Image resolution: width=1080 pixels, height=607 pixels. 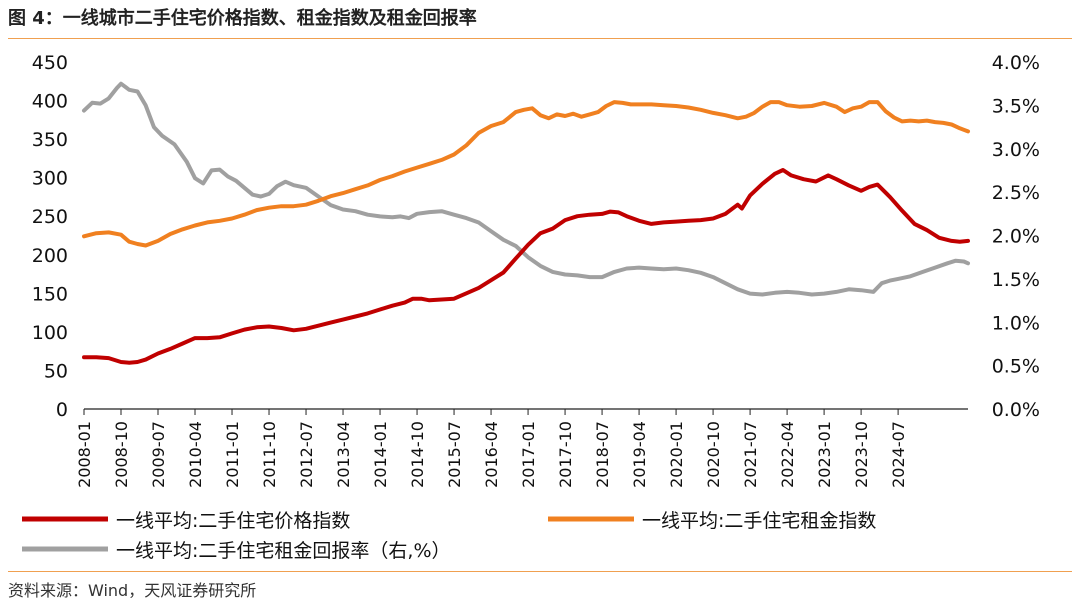 I want to click on y-right-tick-label: 2.0%, so click(x=1016, y=237).